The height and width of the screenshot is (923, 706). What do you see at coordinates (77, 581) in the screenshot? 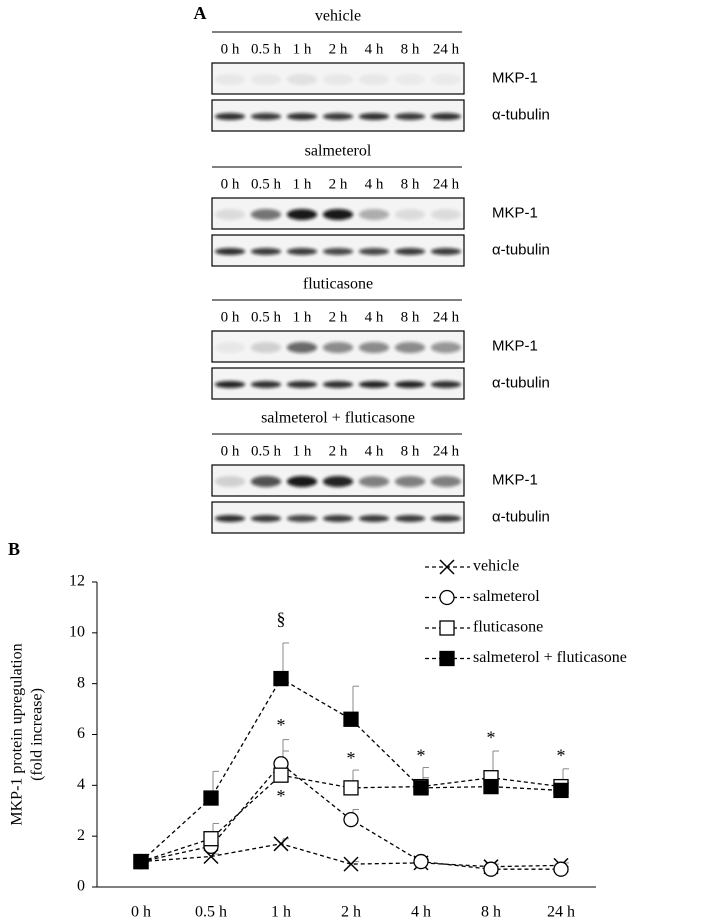
I see `y-tick-label: 12` at bounding box center [77, 581].